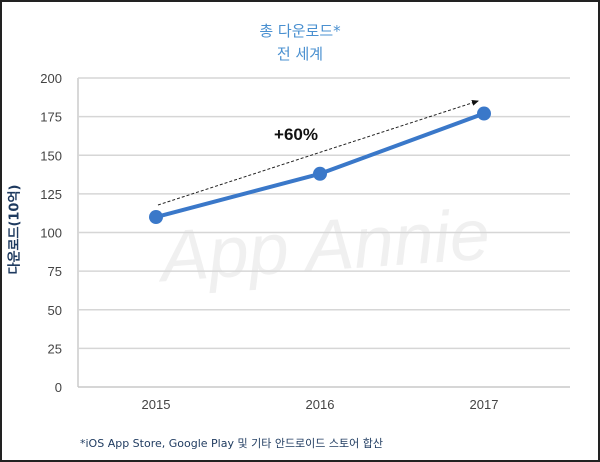 The width and height of the screenshot is (600, 462). Describe the element at coordinates (318, 153) in the screenshot. I see `growth-arrow` at that location.